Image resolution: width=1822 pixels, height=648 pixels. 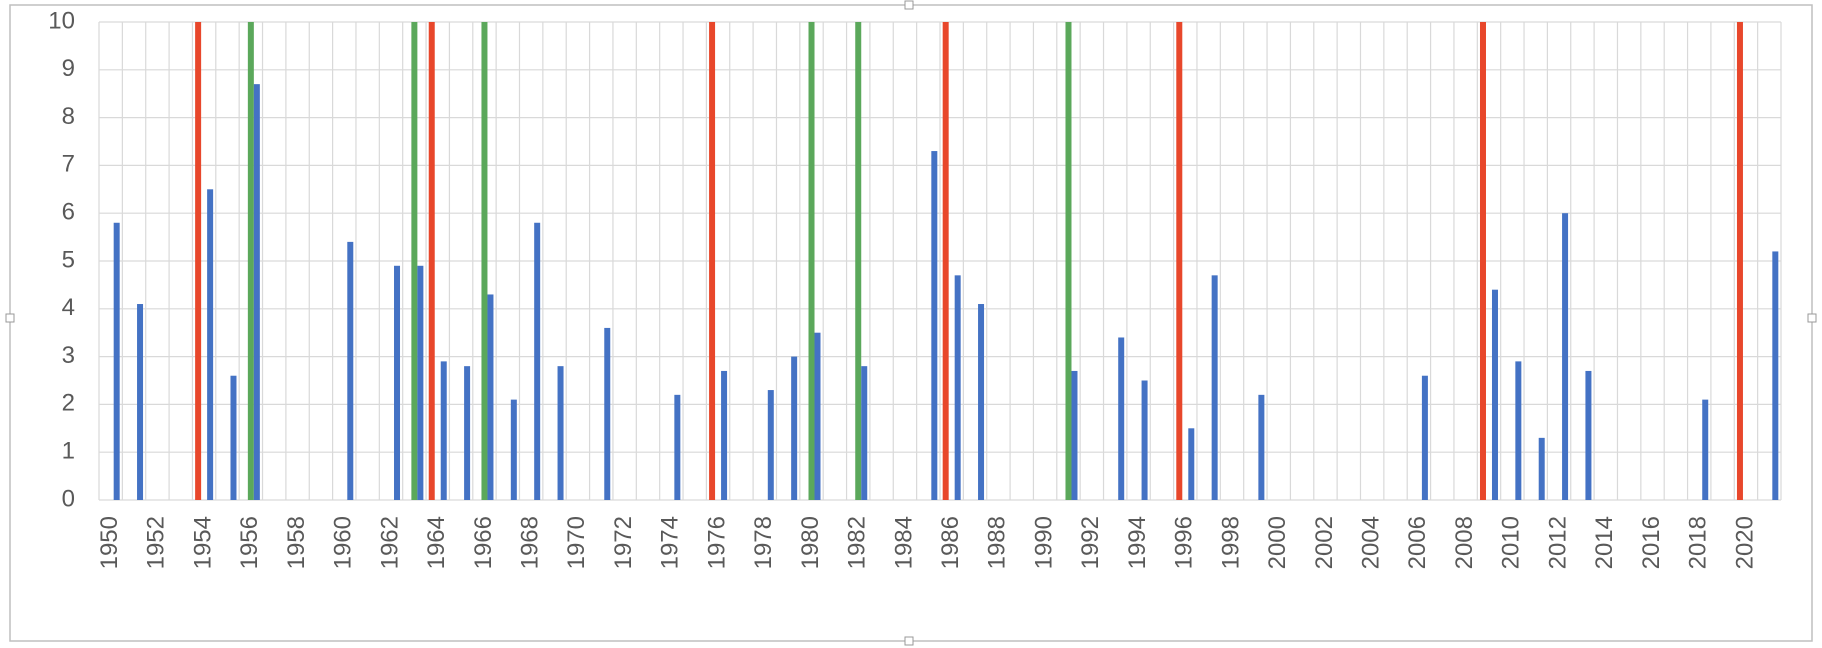 What do you see at coordinates (1557, 542) in the screenshot?
I see `x-tick-label: 2012` at bounding box center [1557, 542].